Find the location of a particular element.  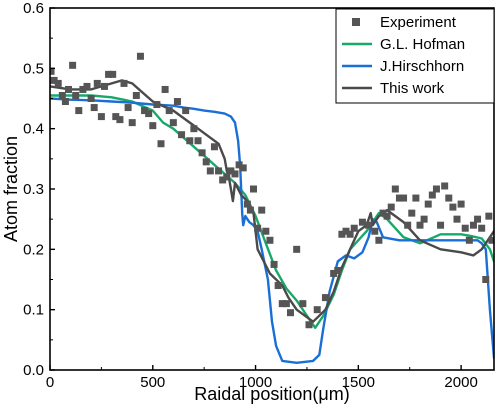

y-tick-label: 0.0 is located at coordinates (33, 370).